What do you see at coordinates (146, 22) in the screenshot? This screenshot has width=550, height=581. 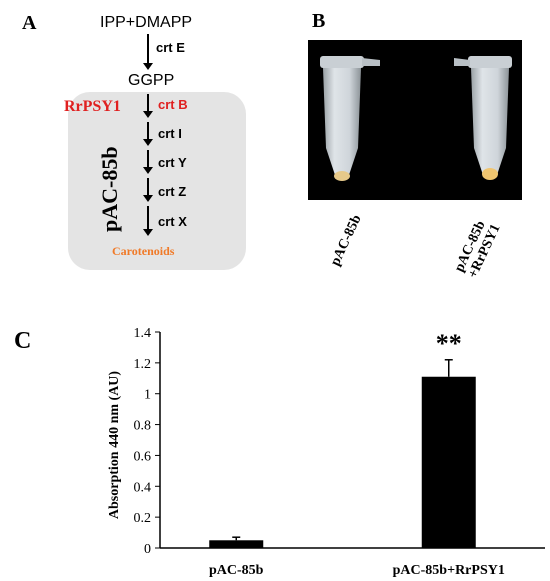 I see `pathway-start: IPP+DMAPP` at bounding box center [146, 22].